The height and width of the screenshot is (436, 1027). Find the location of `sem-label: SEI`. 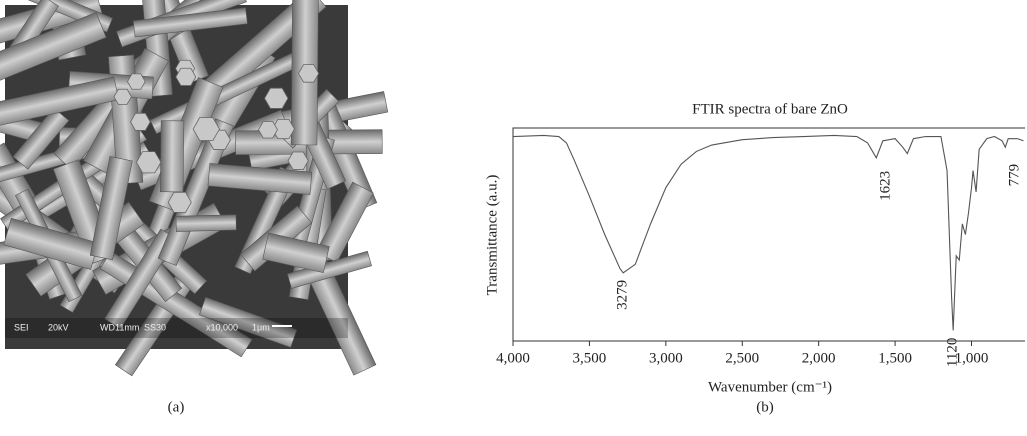

sem-label: SEI is located at coordinates (21, 327).